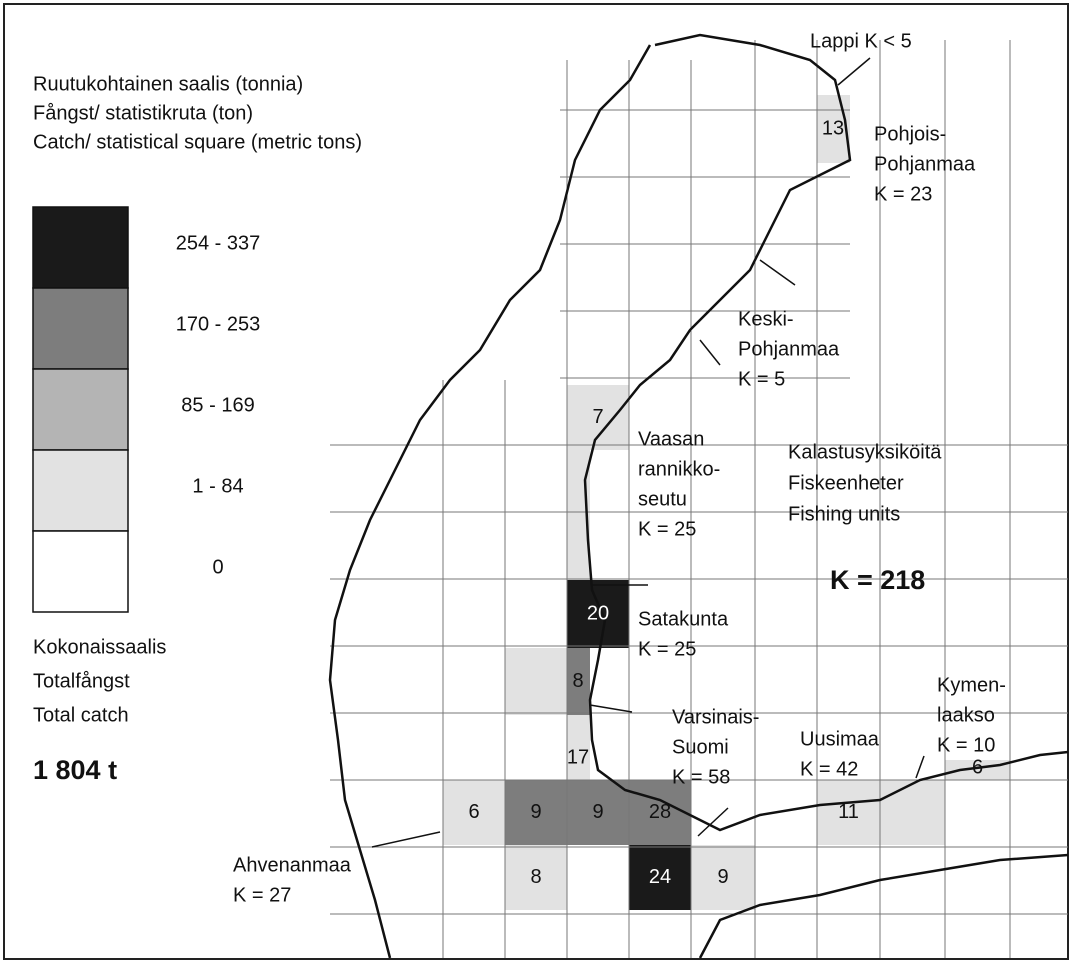 This screenshot has width=1073, height=963. Describe the element at coordinates (846, 483) in the screenshot. I see `units-title: Fiskeenheter` at that location.